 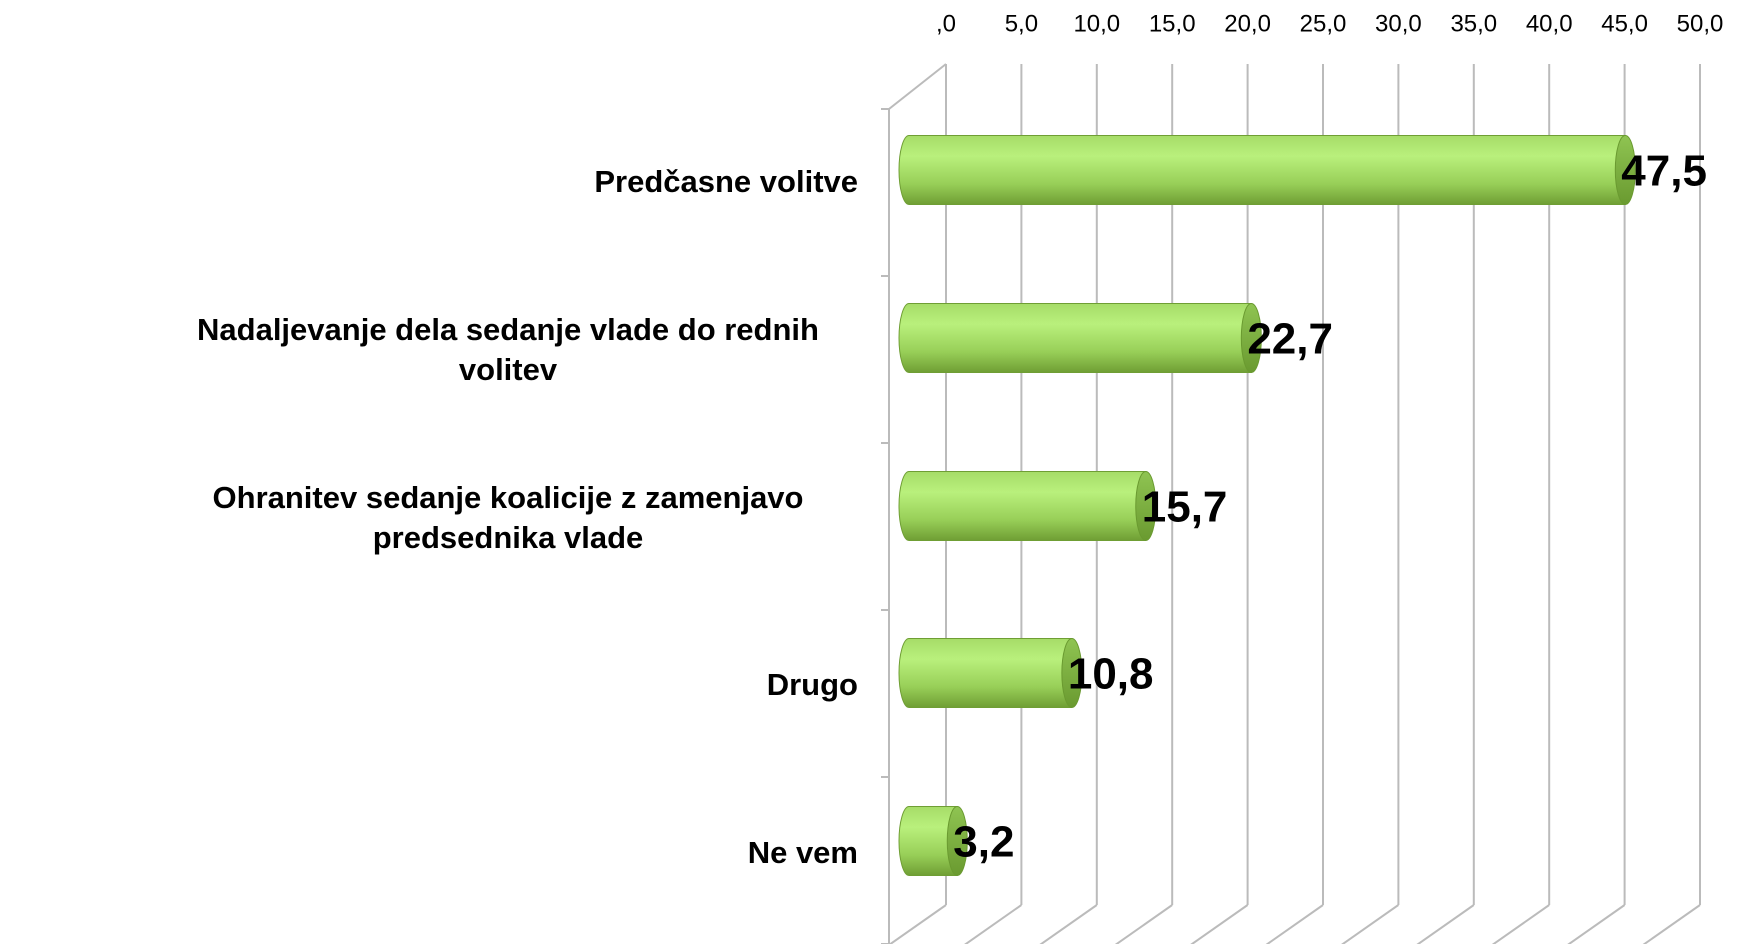 What do you see at coordinates (917, 86) in the screenshot?
I see `wall-edge` at bounding box center [917, 86].